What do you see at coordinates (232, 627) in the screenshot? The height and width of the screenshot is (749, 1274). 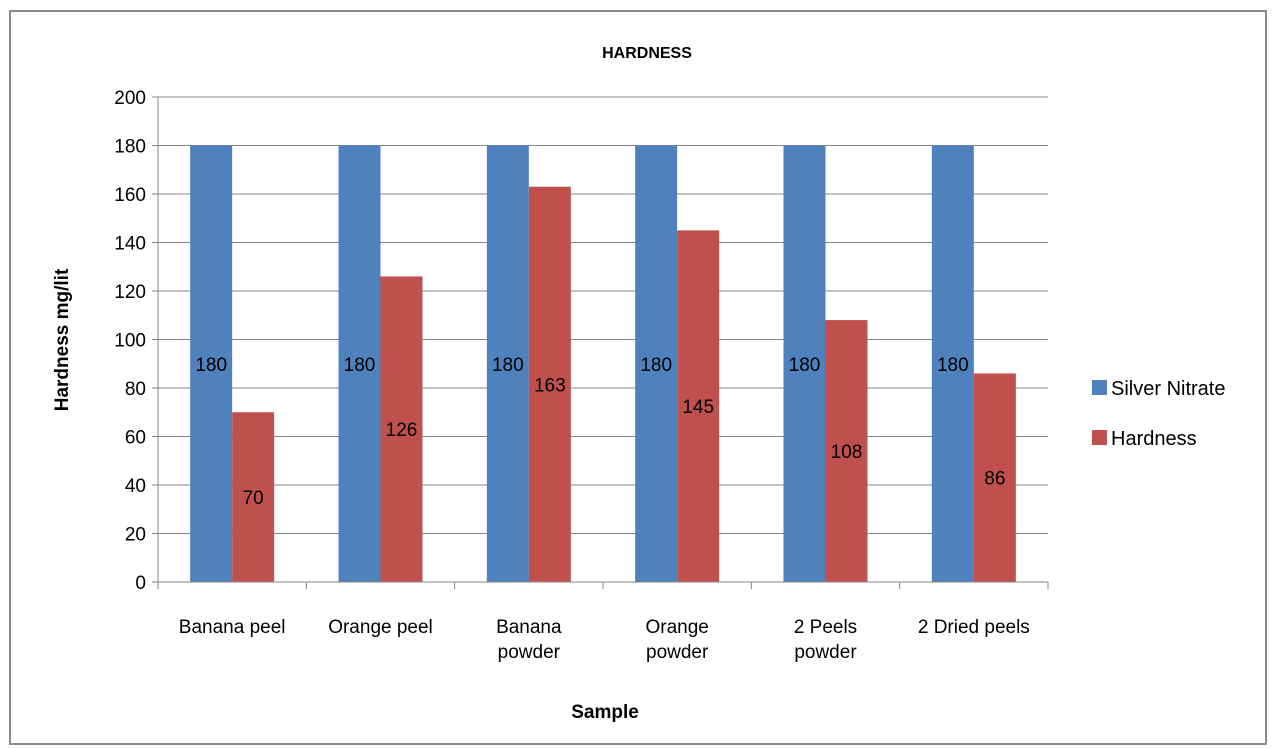 I see `x-tick-label: Banana peel` at bounding box center [232, 627].